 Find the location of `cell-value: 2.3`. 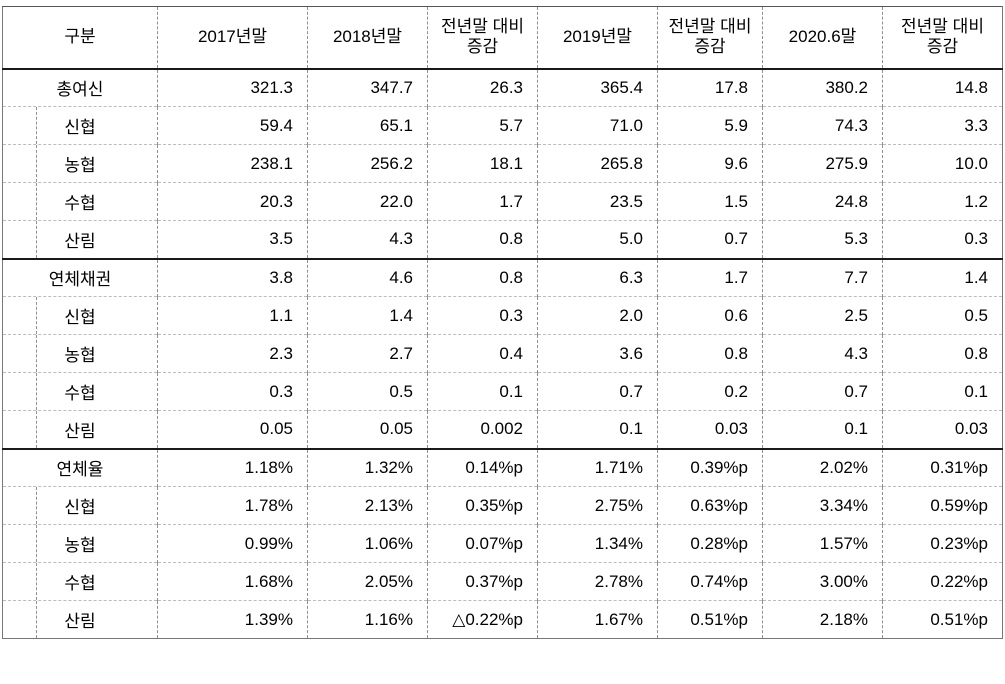

cell-value: 2.3 is located at coordinates (232, 353).